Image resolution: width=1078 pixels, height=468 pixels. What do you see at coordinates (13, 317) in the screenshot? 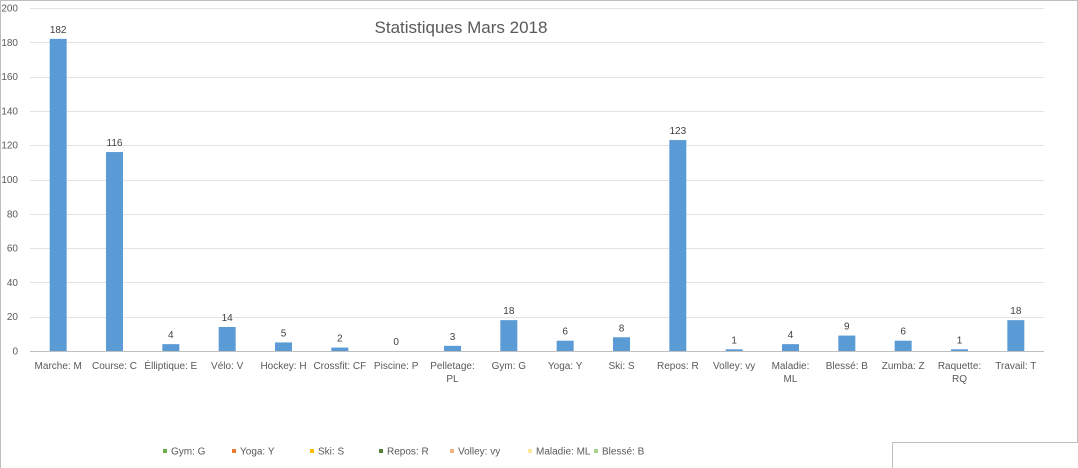
I see `y-tick-label: 20` at bounding box center [13, 317].